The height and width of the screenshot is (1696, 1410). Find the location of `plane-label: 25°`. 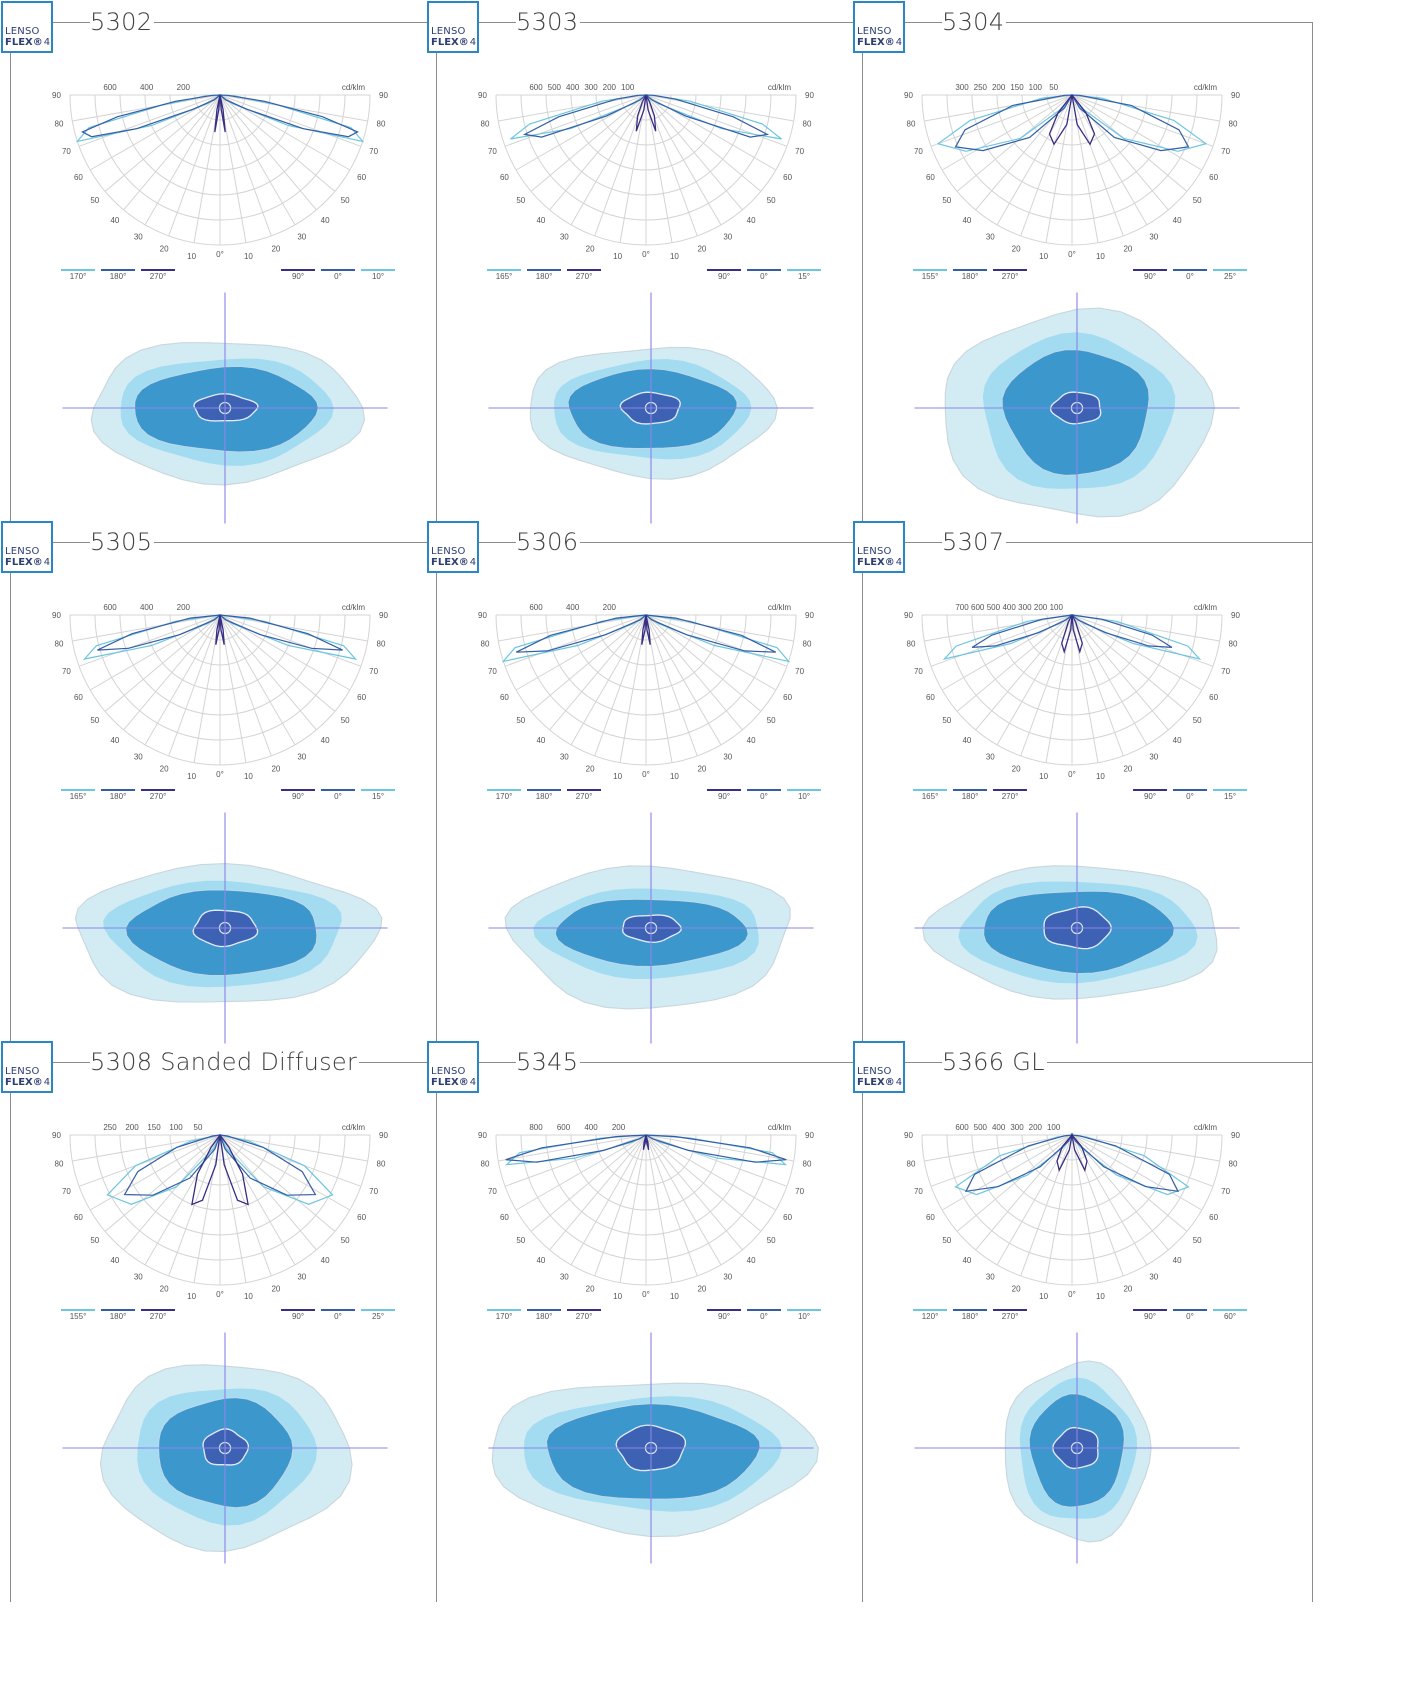

plane-label: 25° is located at coordinates (1230, 276).